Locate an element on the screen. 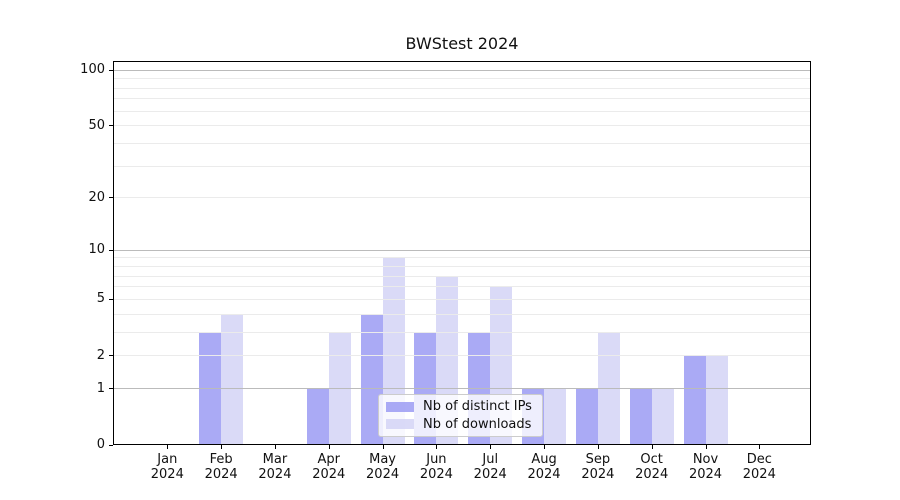 The image size is (900, 500). legend-swatch-downloads is located at coordinates (400, 424).